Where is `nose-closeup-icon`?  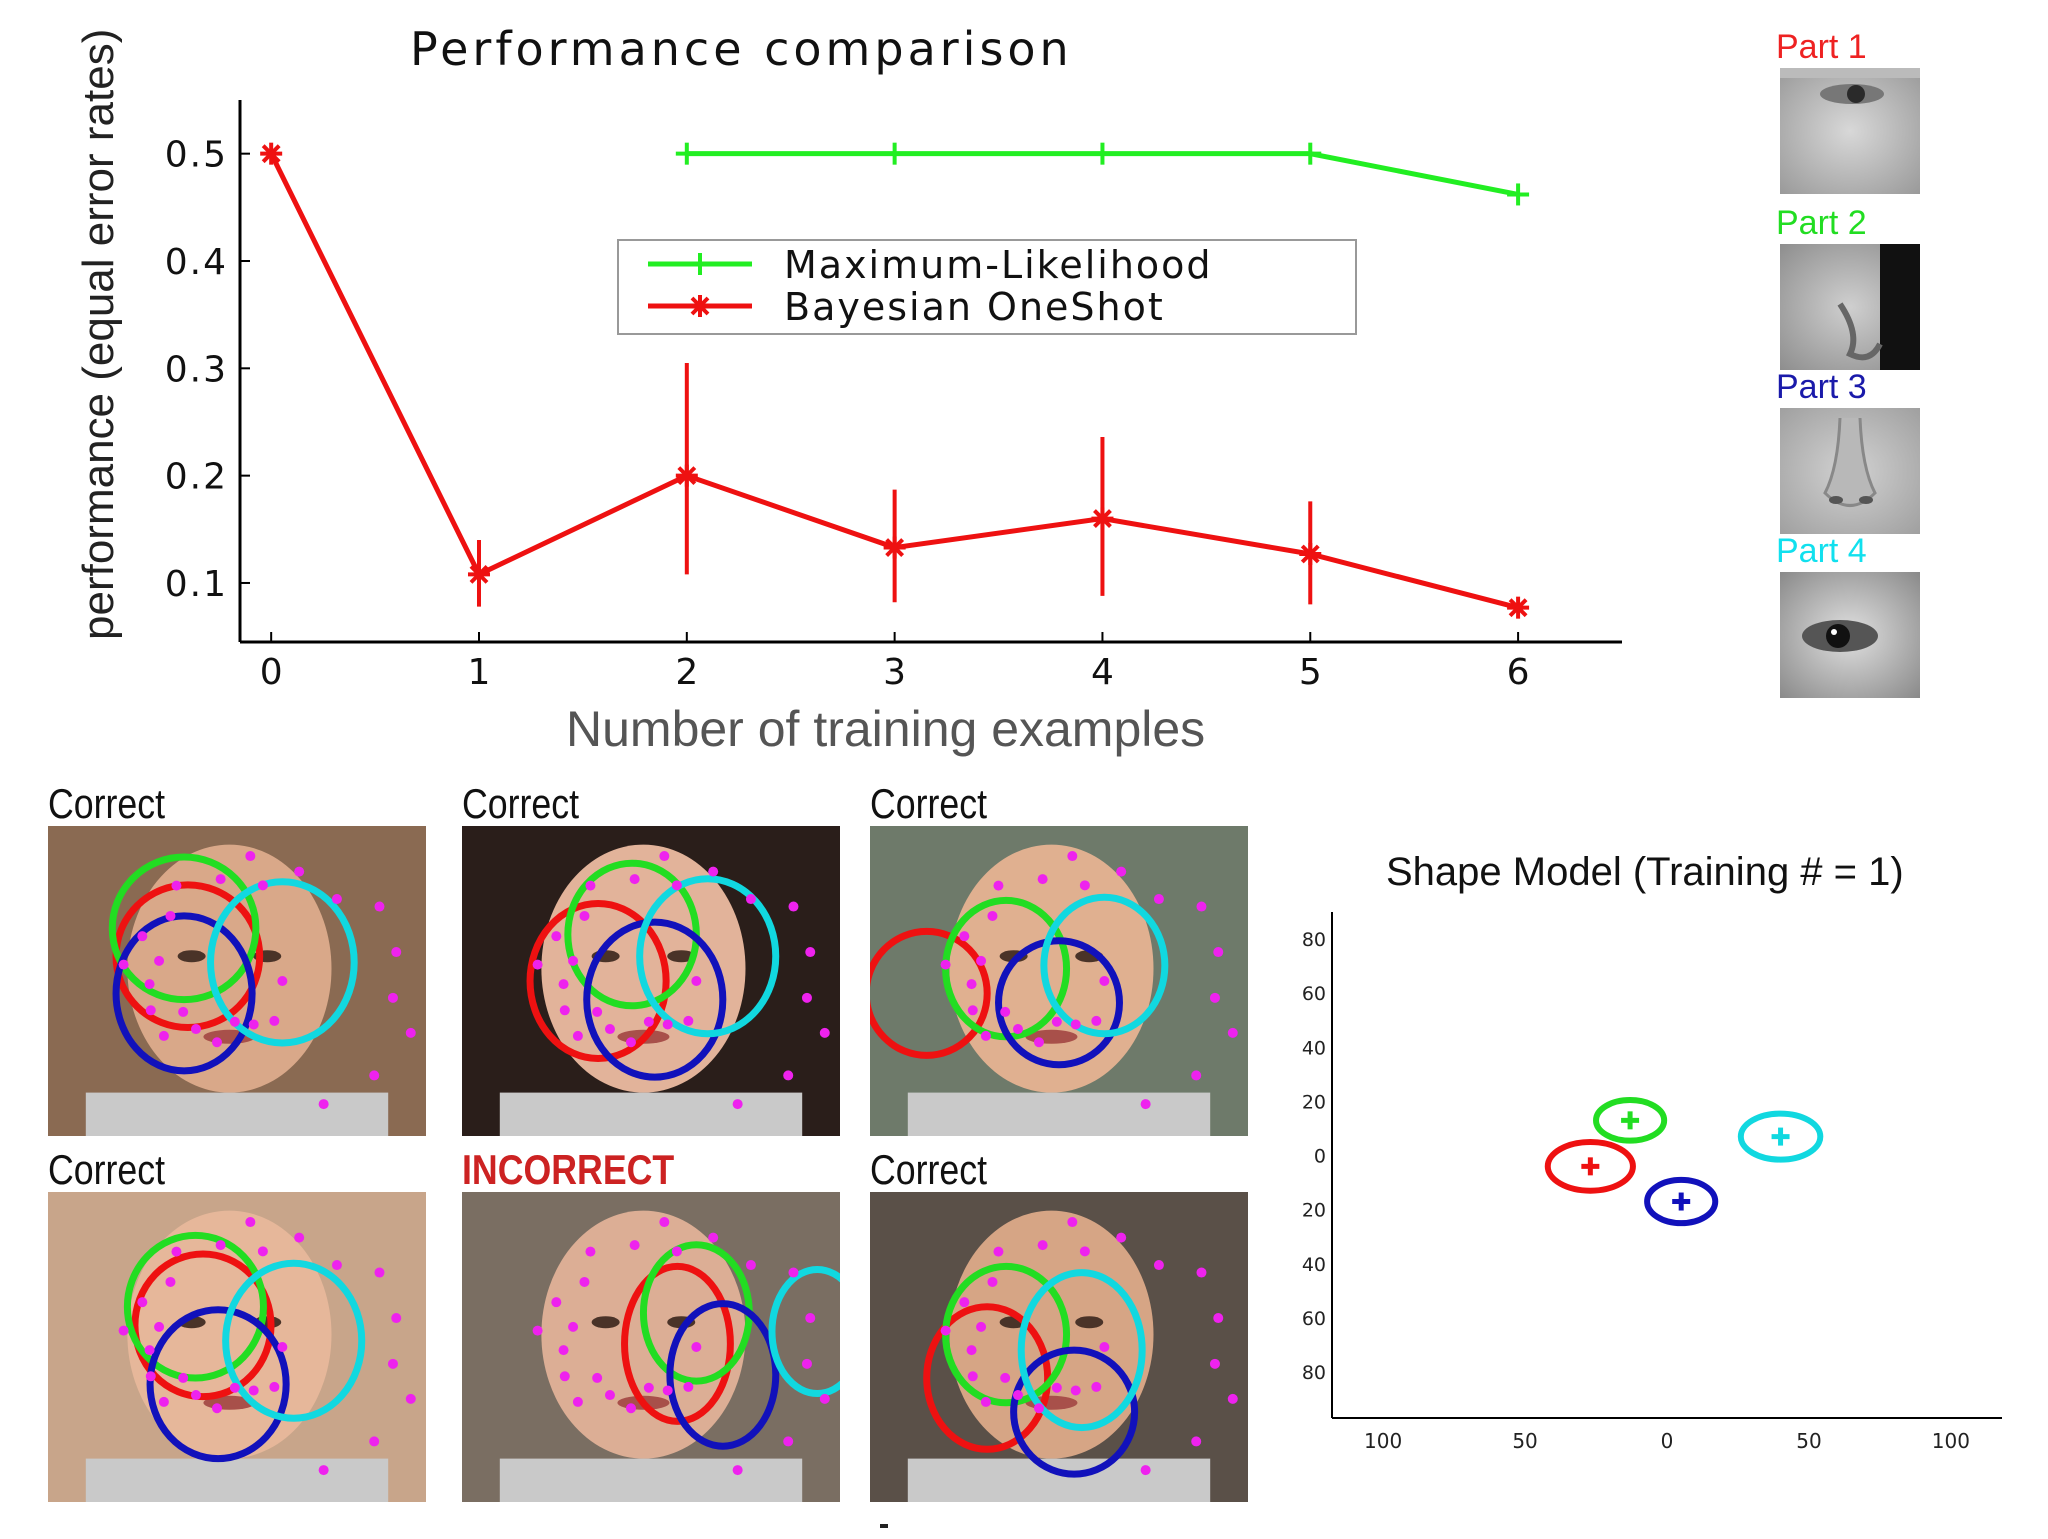
nose-closeup-icon is located at coordinates (1850, 471).